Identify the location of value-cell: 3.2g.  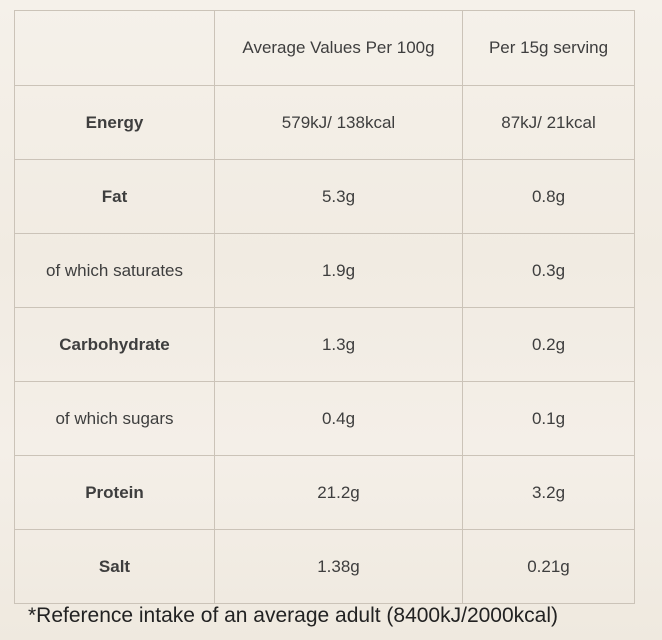
(548, 492).